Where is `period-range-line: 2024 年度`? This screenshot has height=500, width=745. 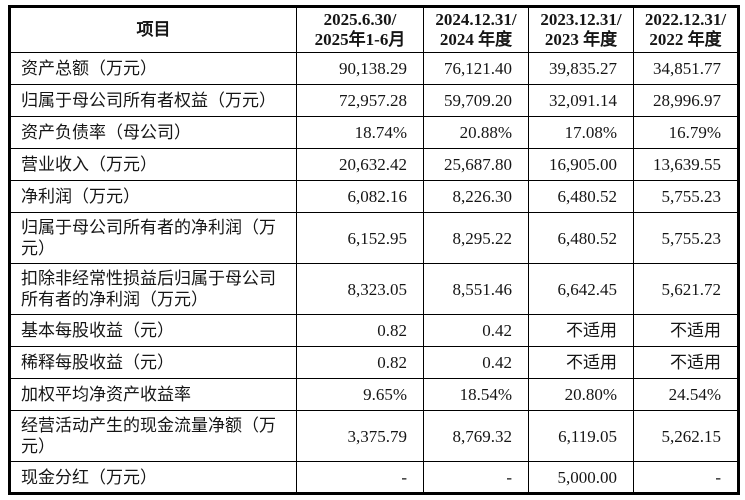 period-range-line: 2024 年度 is located at coordinates (476, 39).